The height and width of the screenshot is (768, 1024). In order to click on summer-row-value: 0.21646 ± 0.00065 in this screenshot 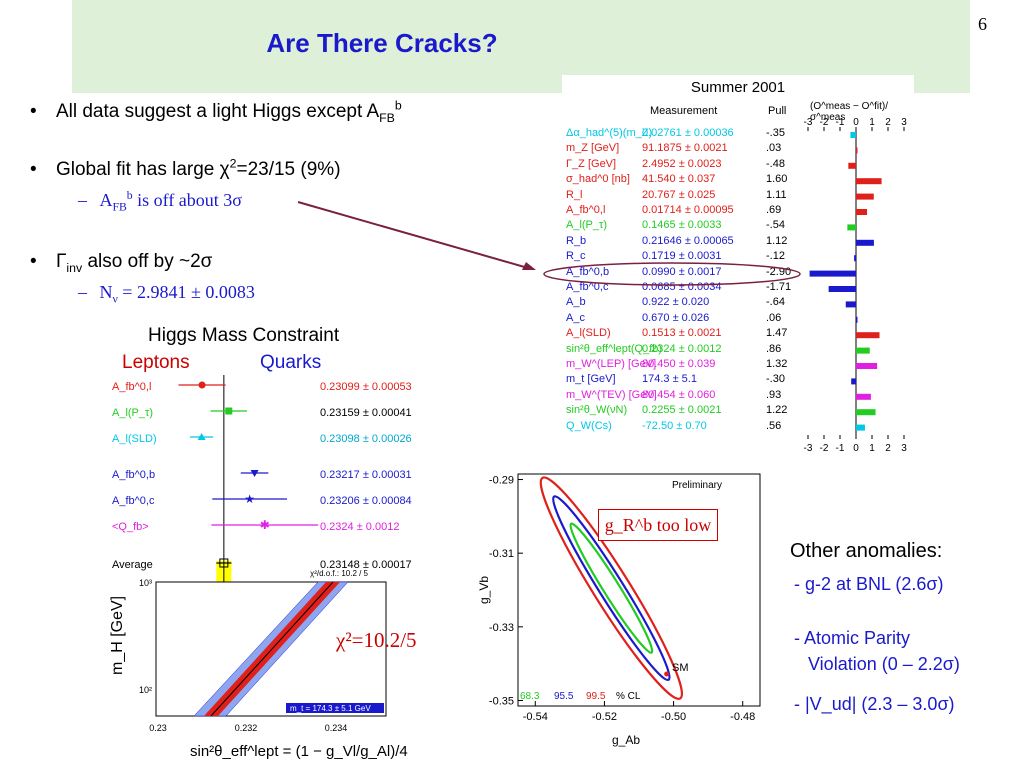, I will do `click(688, 240)`.